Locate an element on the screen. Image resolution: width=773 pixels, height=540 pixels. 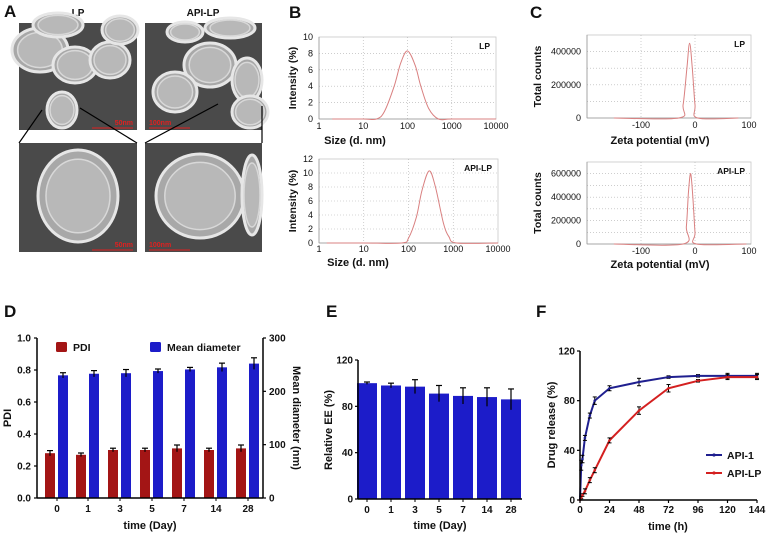
y2-axis-label: Mean diameter (nm) is located at coordinates (296, 418).